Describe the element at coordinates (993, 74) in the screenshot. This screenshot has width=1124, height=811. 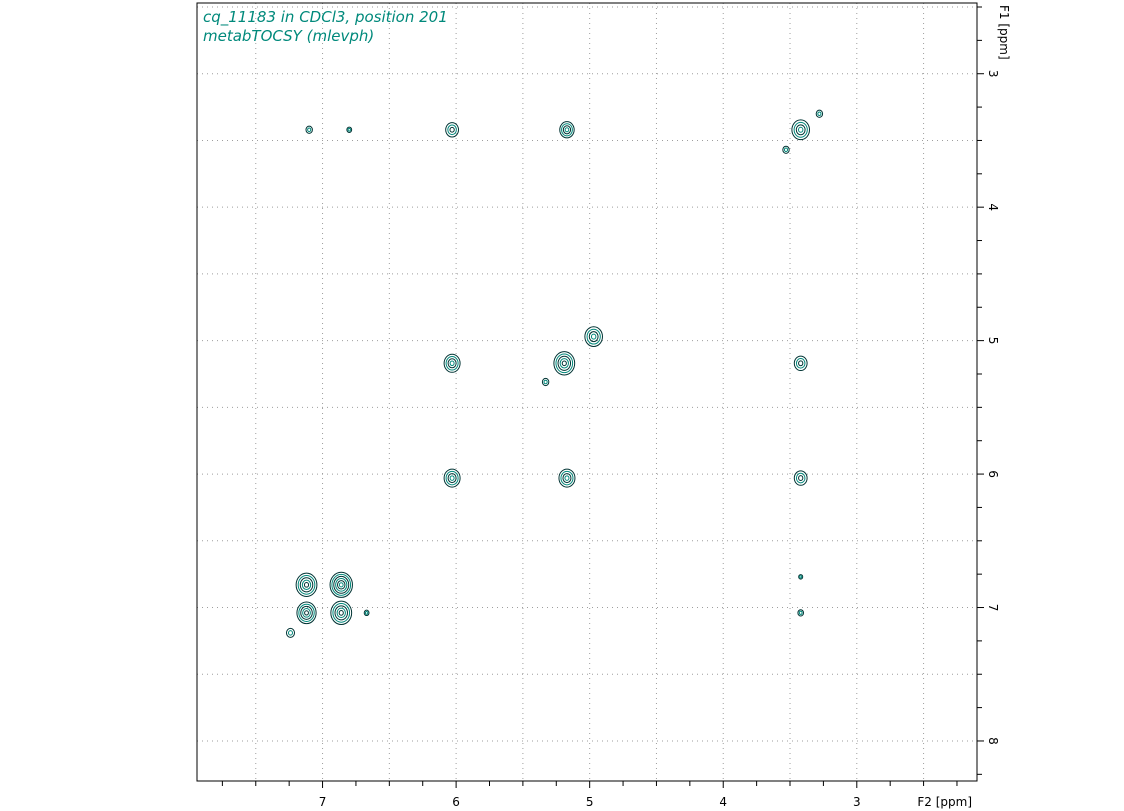
I see `y-tick-label: 3` at that location.